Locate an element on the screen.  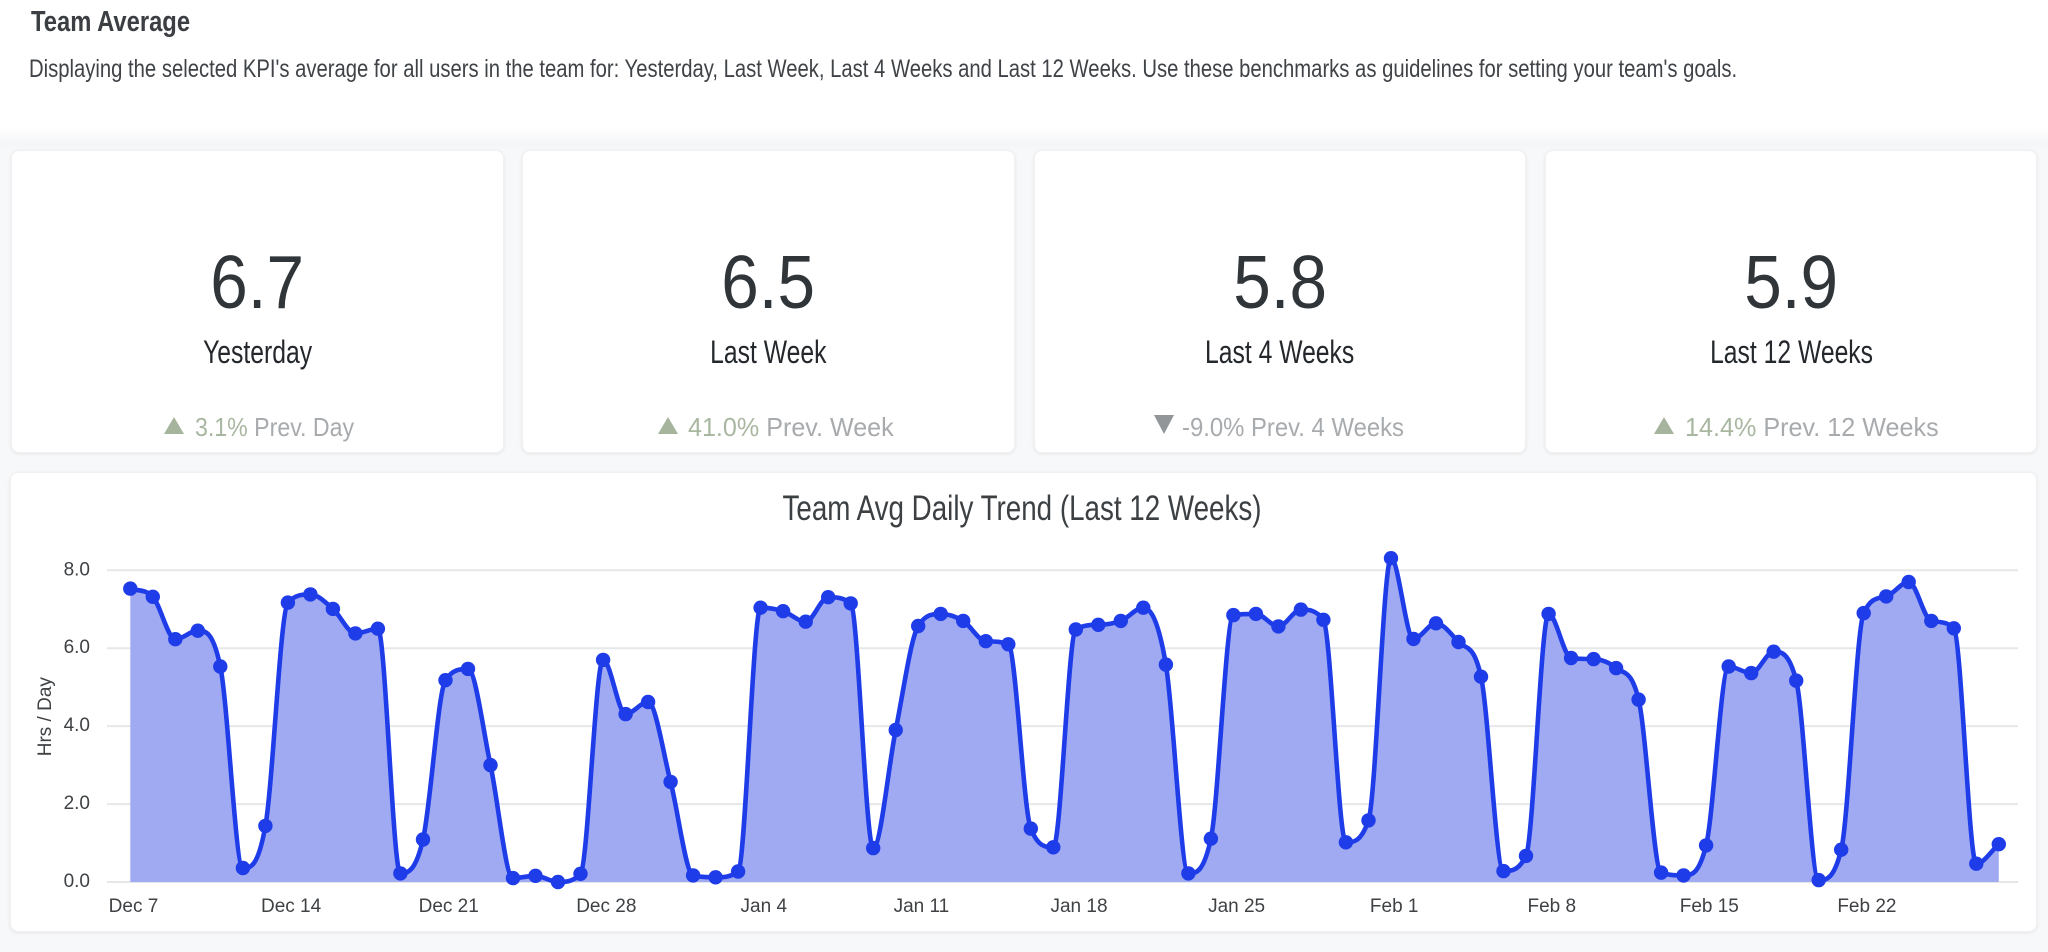
svg-text: Dec 7 is located at coordinates (134, 906).